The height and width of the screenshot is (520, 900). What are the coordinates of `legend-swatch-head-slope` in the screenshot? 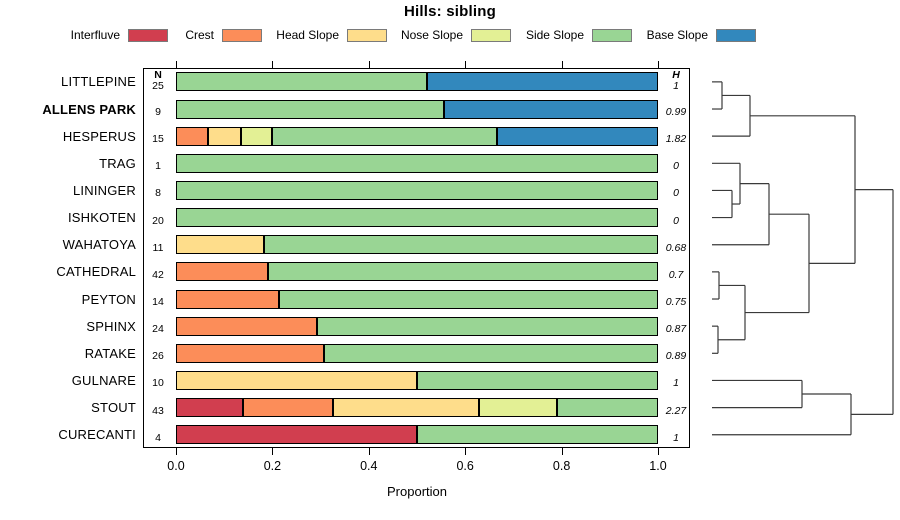 It's located at (367, 35).